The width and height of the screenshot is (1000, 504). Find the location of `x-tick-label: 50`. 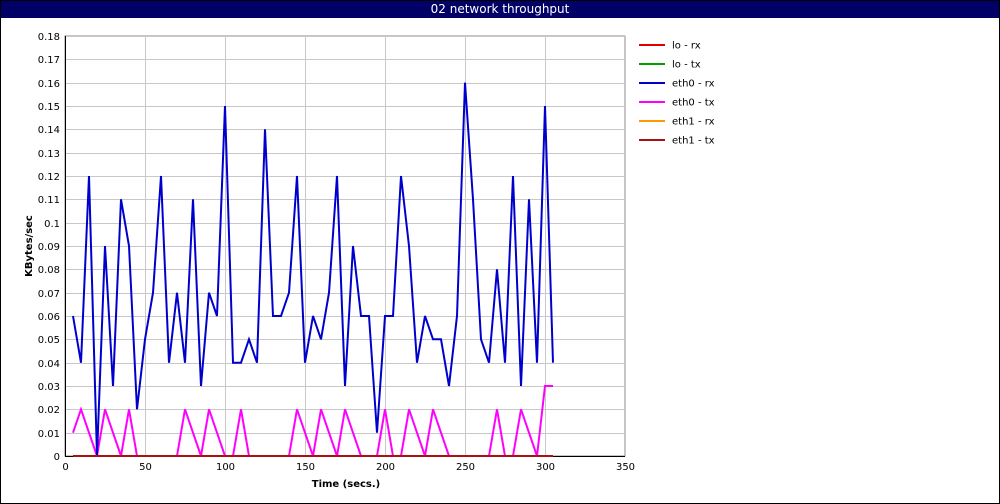

x-tick-label: 50 is located at coordinates (145, 467).